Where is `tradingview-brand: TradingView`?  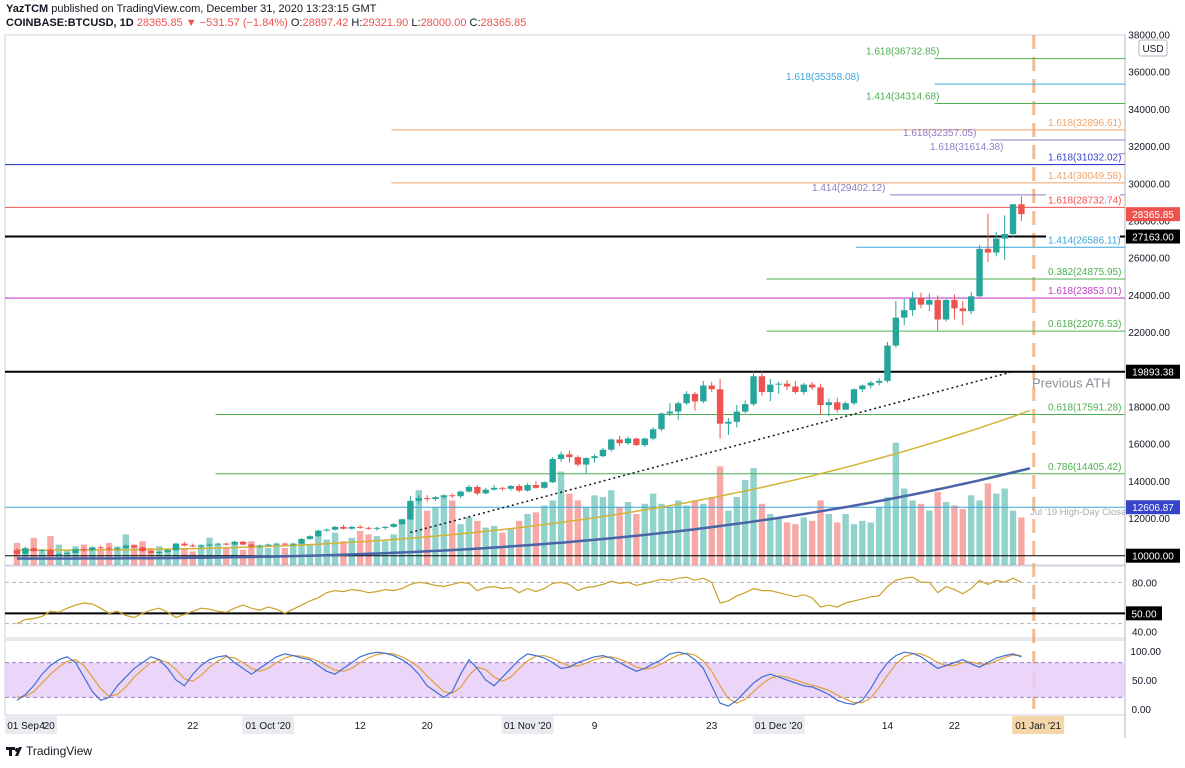 tradingview-brand: TradingView is located at coordinates (59, 751).